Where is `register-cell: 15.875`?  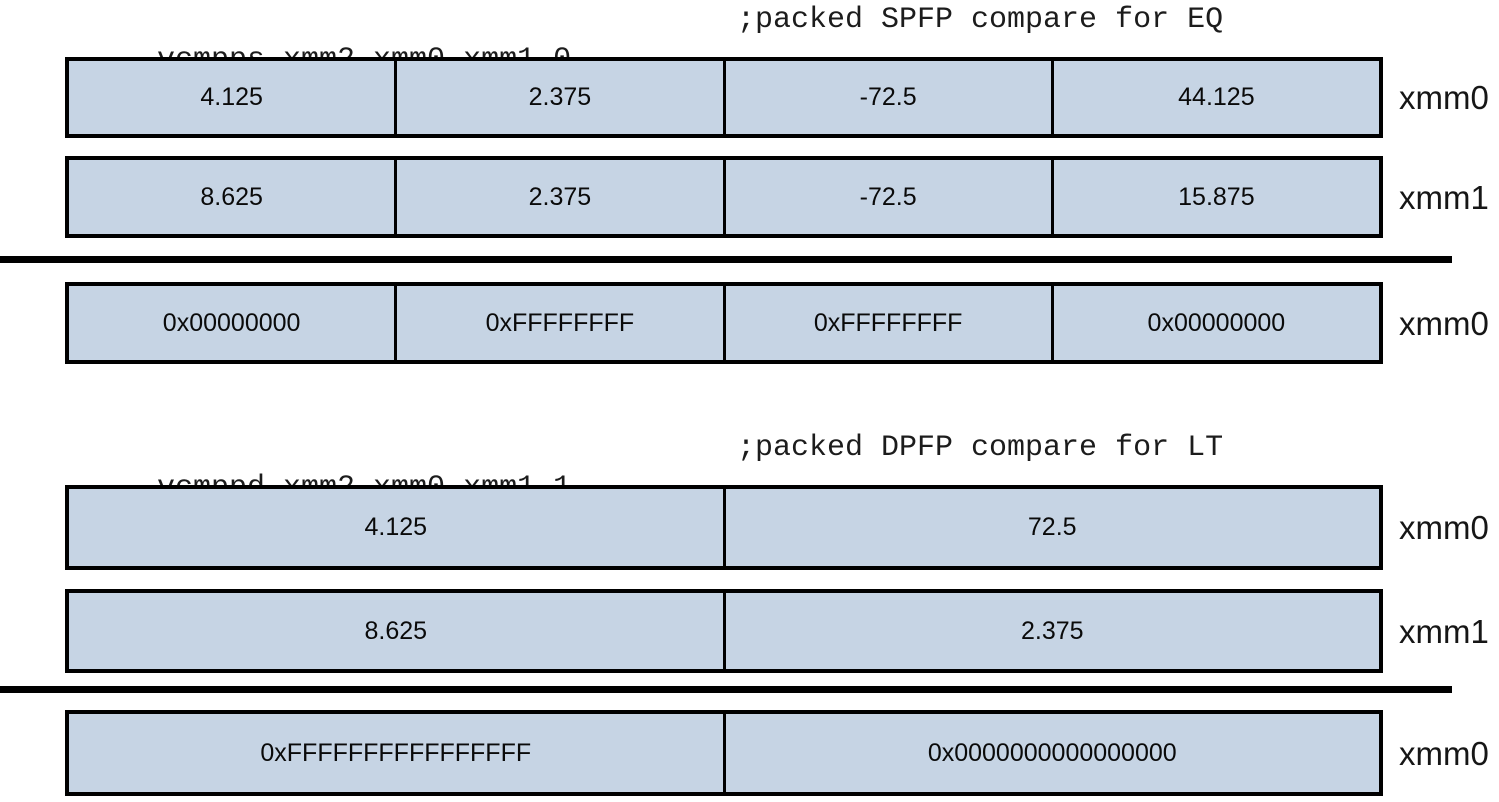
register-cell: 15.875 is located at coordinates (1216, 196).